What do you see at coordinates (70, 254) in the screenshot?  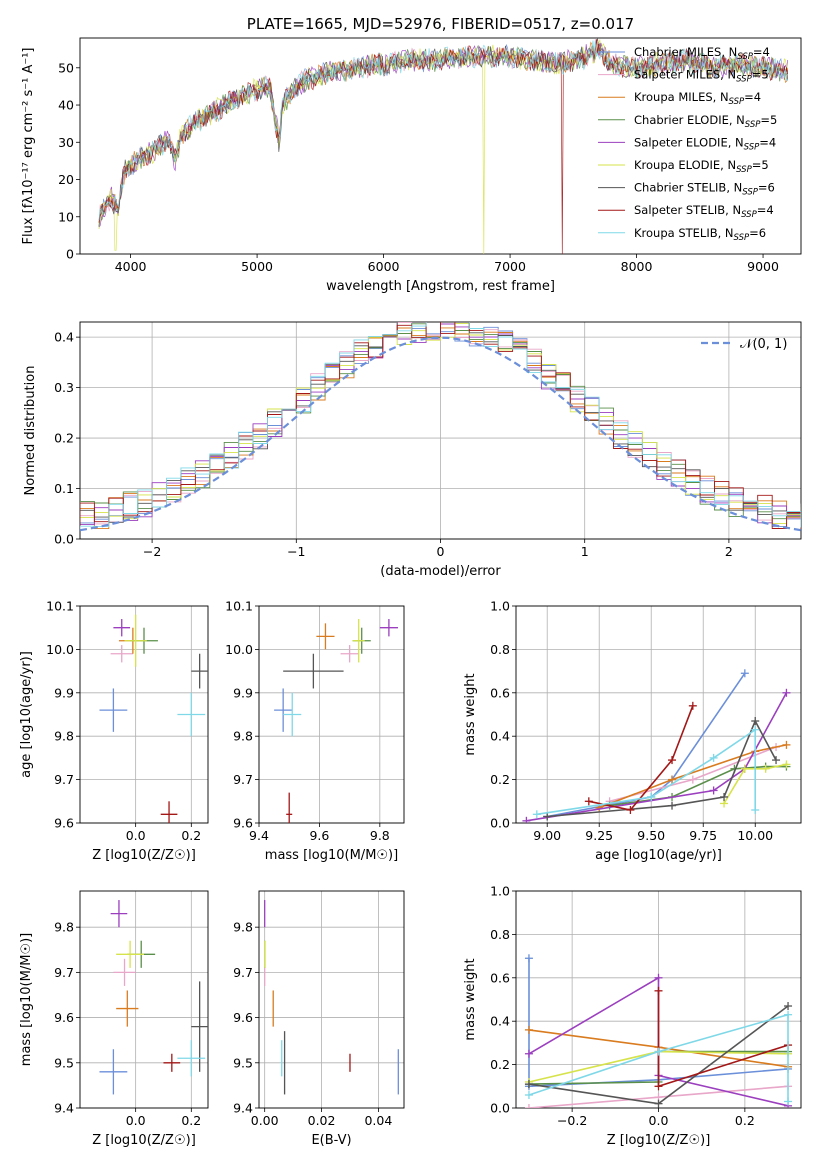 I see `y-tick-label: 0` at bounding box center [70, 254].